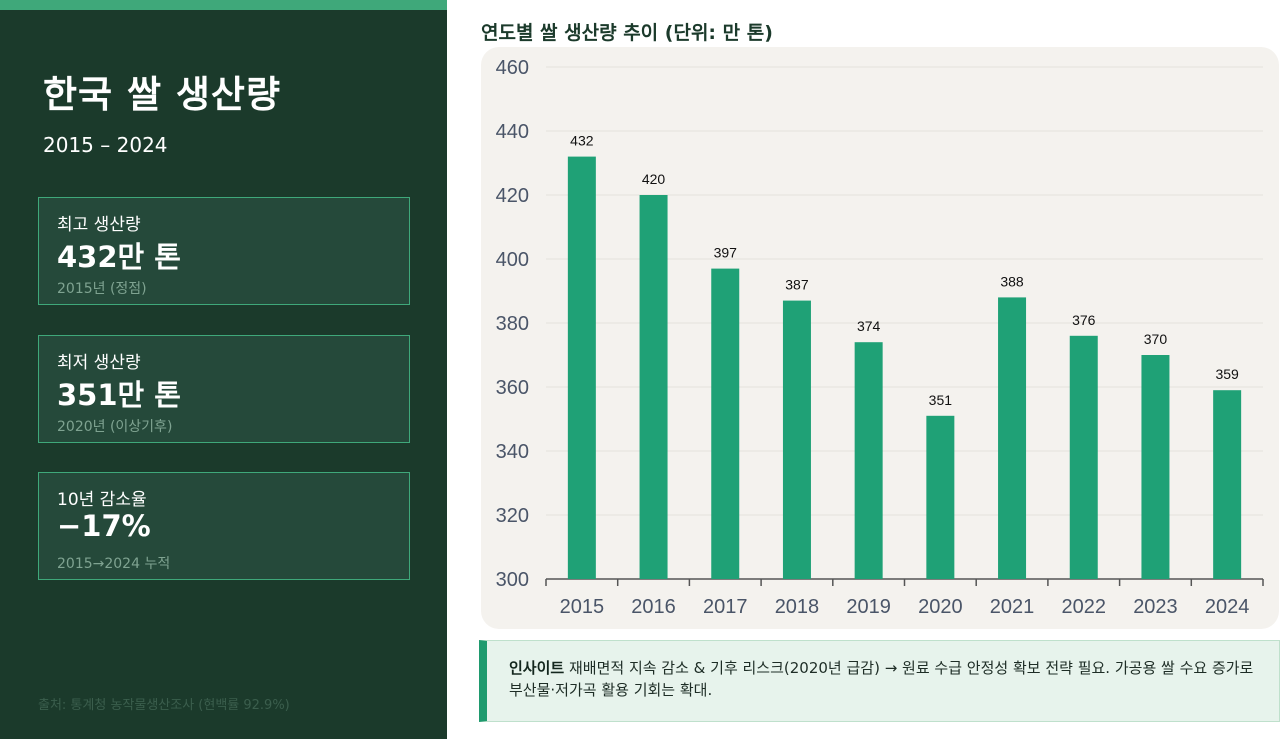  What do you see at coordinates (224, 389) in the screenshot?
I see `stat-card-min: 최저 생산량 351만 톤 2020년 (이상기후)` at bounding box center [224, 389].